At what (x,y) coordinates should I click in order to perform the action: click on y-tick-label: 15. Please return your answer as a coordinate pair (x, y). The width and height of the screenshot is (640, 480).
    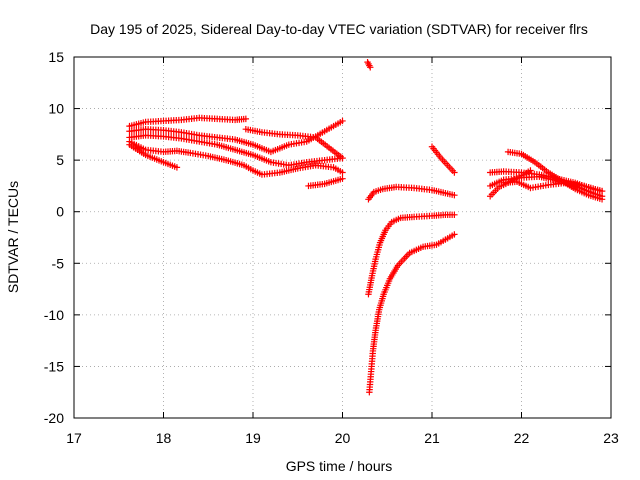
    Looking at the image, I should click on (56, 57).